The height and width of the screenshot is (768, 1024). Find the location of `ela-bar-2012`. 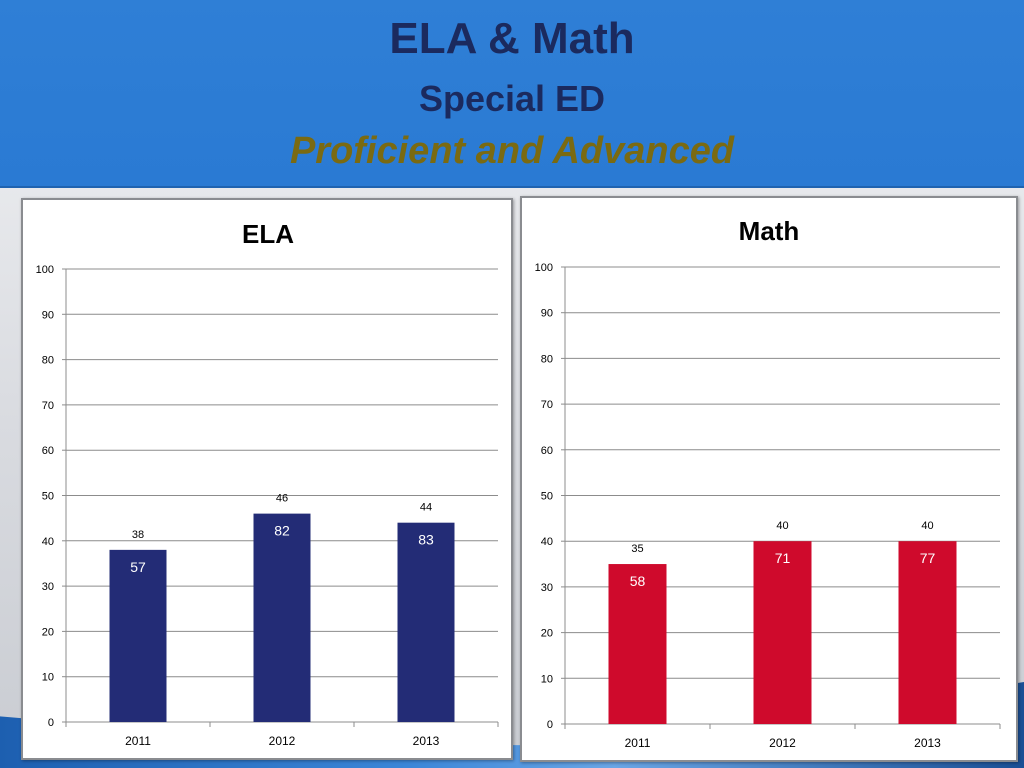

ela-bar-2012 is located at coordinates (282, 617).